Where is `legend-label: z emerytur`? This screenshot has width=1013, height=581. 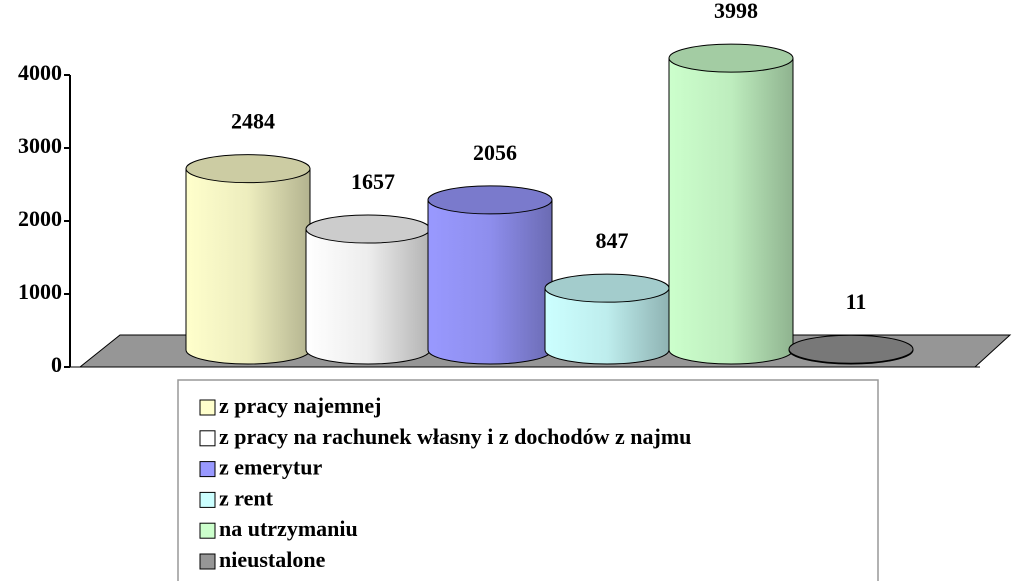
legend-label: z emerytur is located at coordinates (270, 467).